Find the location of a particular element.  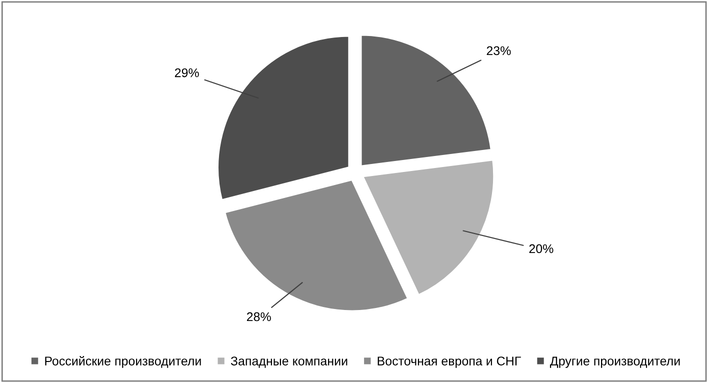

data-label: 28% is located at coordinates (258, 317).